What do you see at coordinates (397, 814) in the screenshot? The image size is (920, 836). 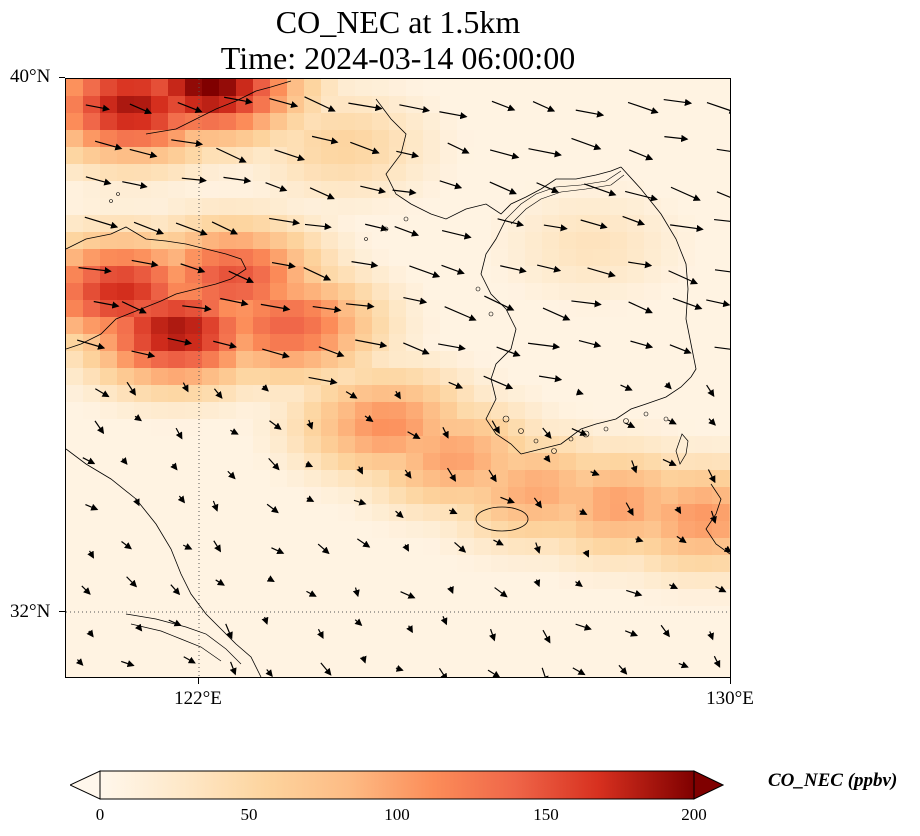 I see `colorbar-tick-100: 100` at bounding box center [397, 814].